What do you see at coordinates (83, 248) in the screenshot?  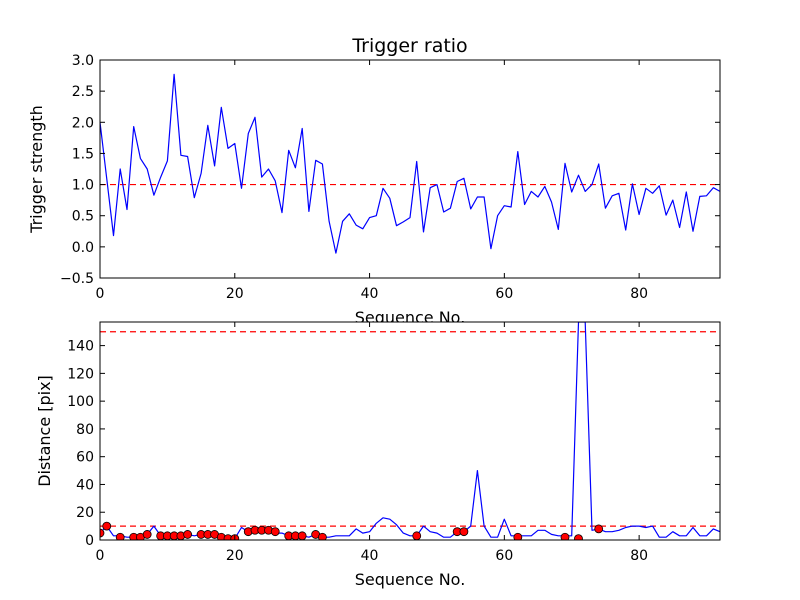 I see `y-tick-label: 0.0` at bounding box center [83, 248].